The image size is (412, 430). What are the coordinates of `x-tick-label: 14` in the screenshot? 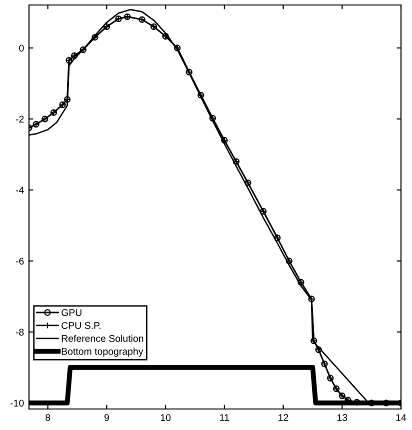 It's located at (401, 417).